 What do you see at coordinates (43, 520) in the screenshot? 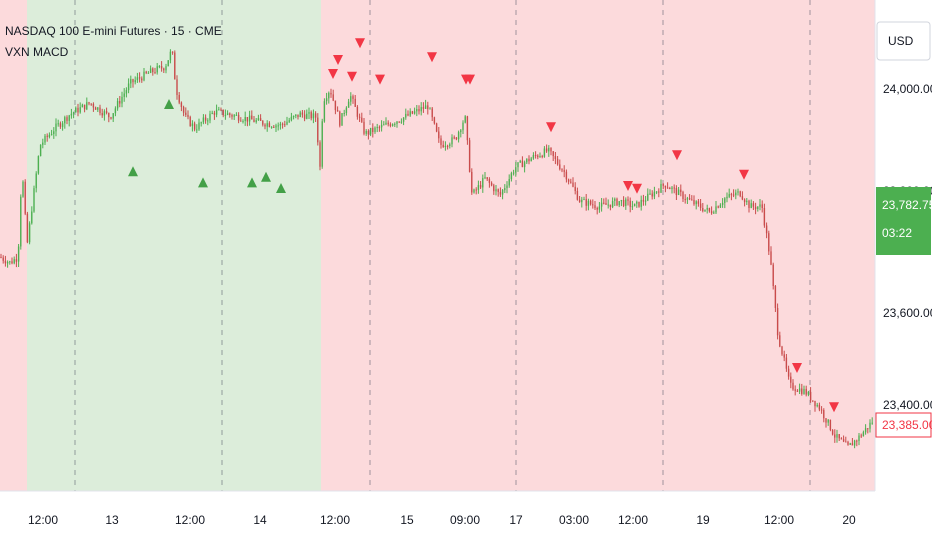
I see `x-tick-label: 12:00` at bounding box center [43, 520].